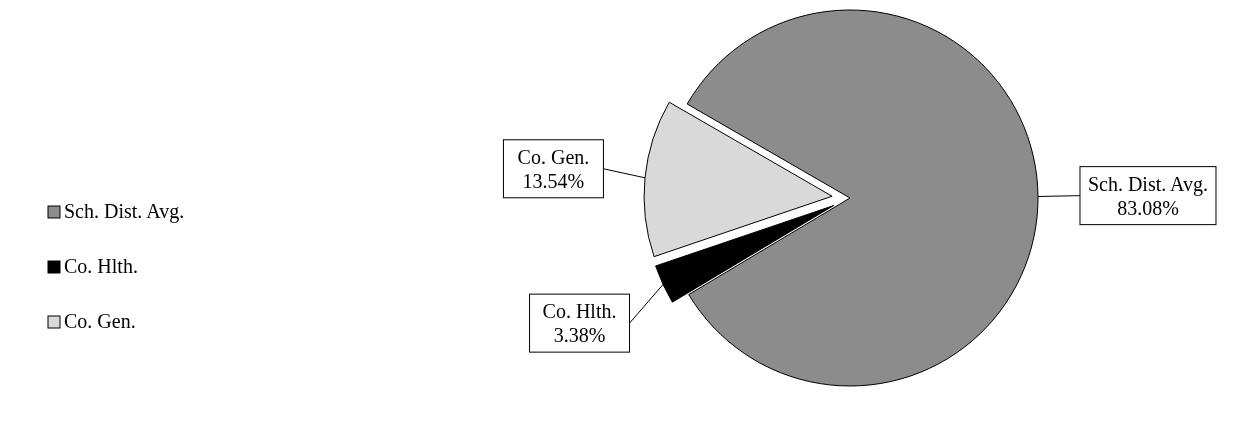 This screenshot has width=1254, height=424. Describe the element at coordinates (100, 321) in the screenshot. I see `legend-label: Co. Gen.` at that location.